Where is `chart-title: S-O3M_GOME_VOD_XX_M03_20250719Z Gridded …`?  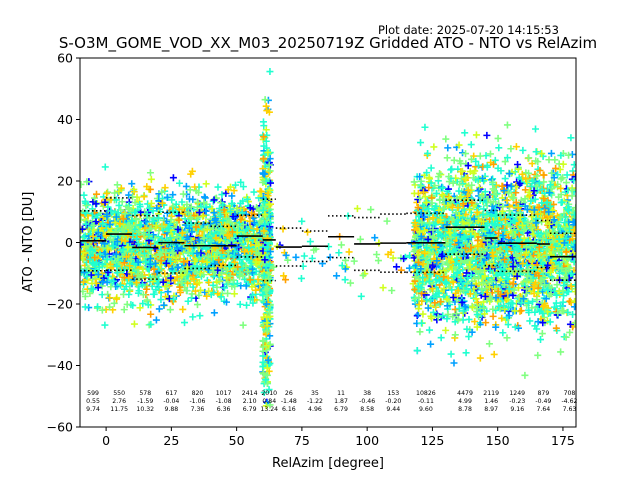 chart-title: S-O3M_GOME_VOD_XX_M03_20250719Z Gridded … is located at coordinates (328, 43).